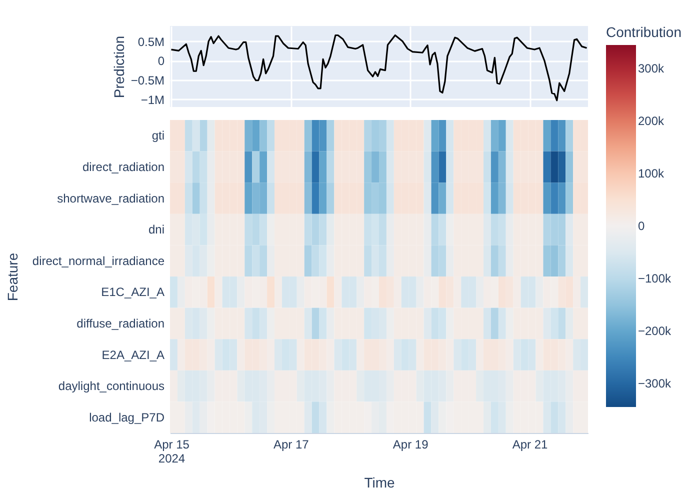 This screenshot has width=700, height=500. I want to click on x-axis-title: Time, so click(380, 482).